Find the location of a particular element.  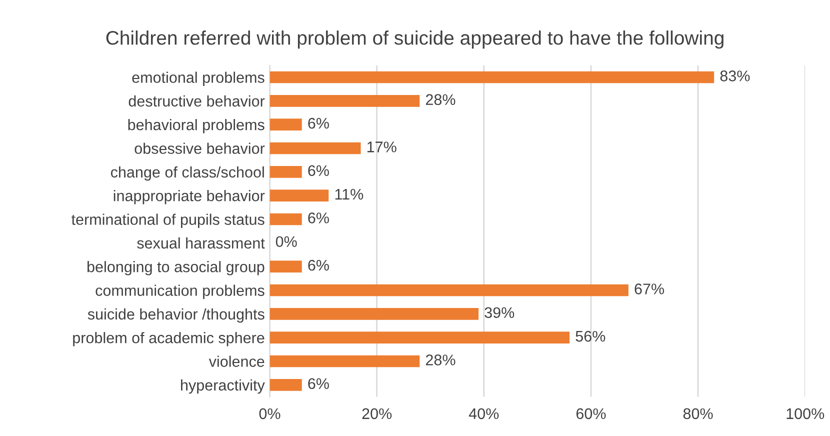

x-tick-label: 100% is located at coordinates (805, 414).